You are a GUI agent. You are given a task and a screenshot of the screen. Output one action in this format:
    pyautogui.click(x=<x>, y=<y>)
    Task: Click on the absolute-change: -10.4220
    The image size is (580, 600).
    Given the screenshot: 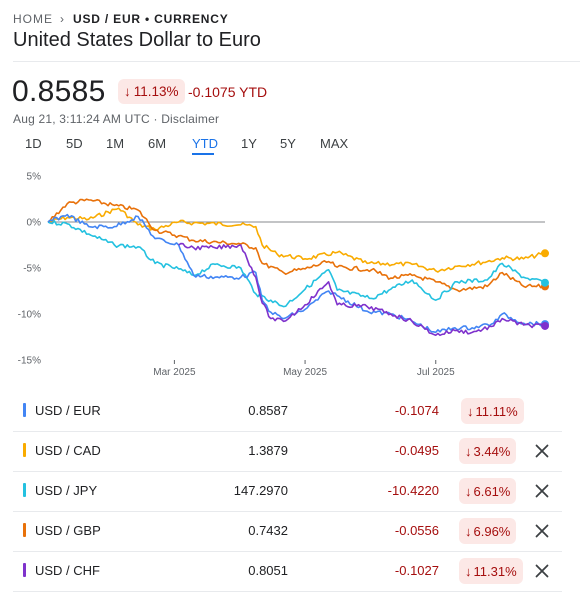 What is the action you would take?
    pyautogui.click(x=413, y=490)
    